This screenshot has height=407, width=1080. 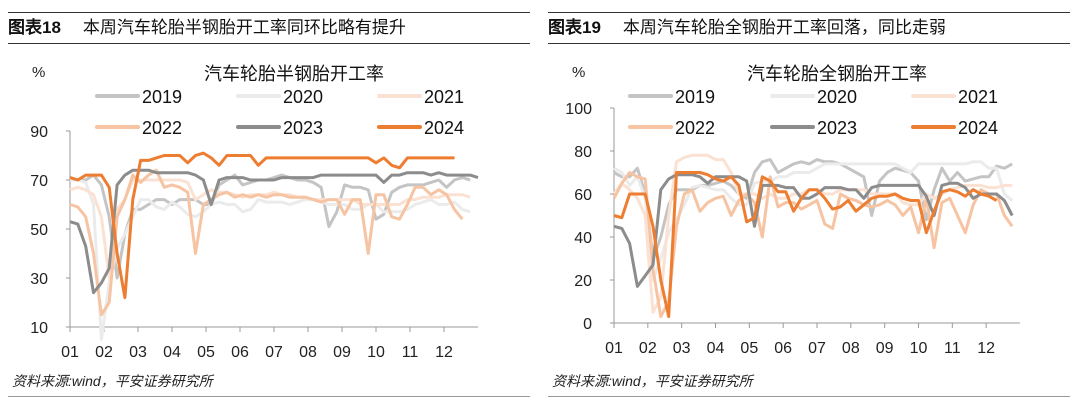 What do you see at coordinates (34, 27) in the screenshot?
I see `figure-number: 图表18` at bounding box center [34, 27].